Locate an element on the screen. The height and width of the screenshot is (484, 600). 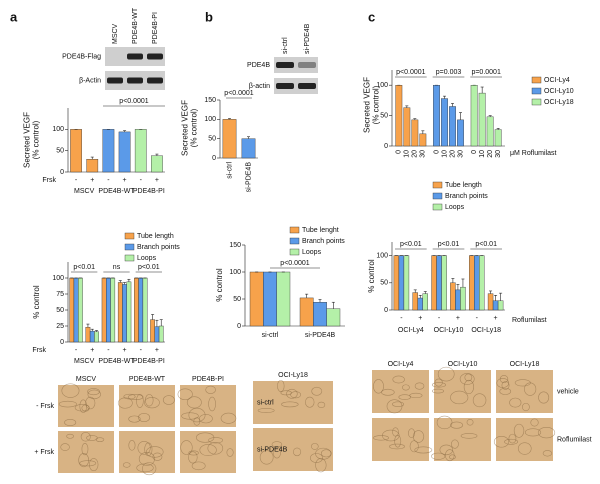
micrograph-row-label: - Frsk is located at coordinates (45, 406).